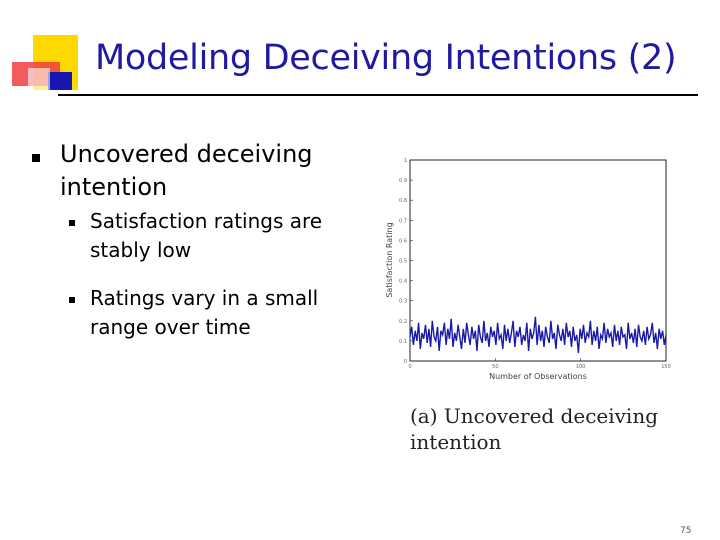 The image size is (720, 540). Describe the element at coordinates (581, 367) in the screenshot. I see `x-tick-label: 100` at that location.